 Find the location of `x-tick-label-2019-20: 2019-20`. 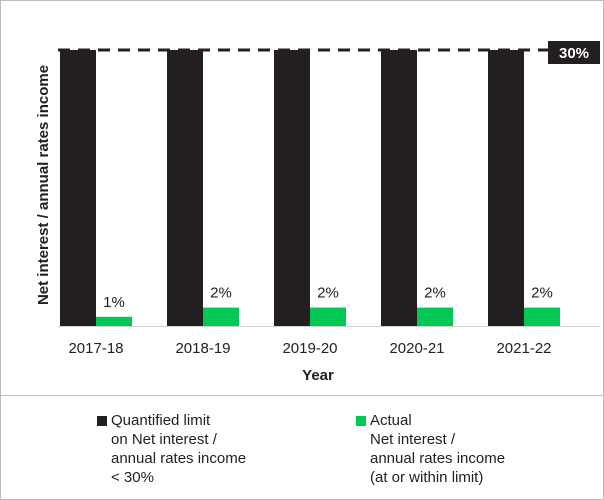

x-tick-label-2019-20: 2019-20 is located at coordinates (309, 348).